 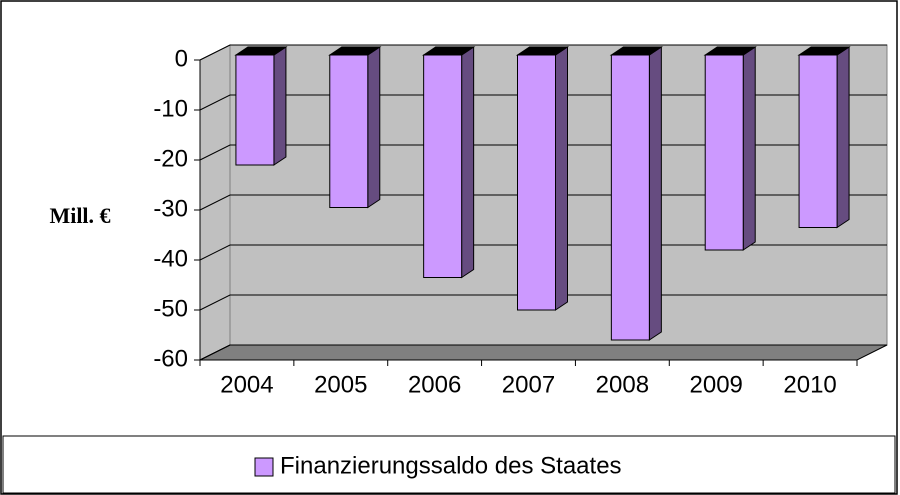 What do you see at coordinates (434, 384) in the screenshot?
I see `x-tick-label: 2006` at bounding box center [434, 384].